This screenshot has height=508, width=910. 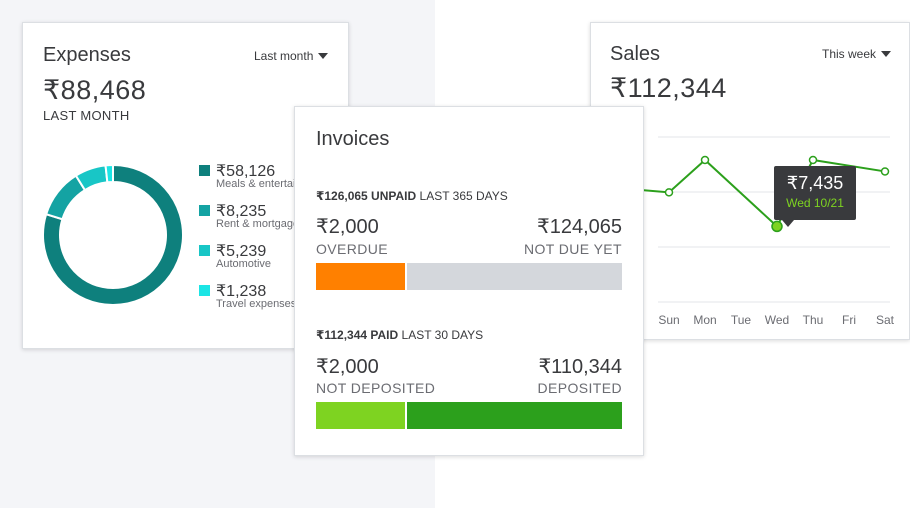 What do you see at coordinates (399, 335) in the screenshot?
I see `paid-summary: ₹112,344 PAID LAST 30 DAYS` at bounding box center [399, 335].